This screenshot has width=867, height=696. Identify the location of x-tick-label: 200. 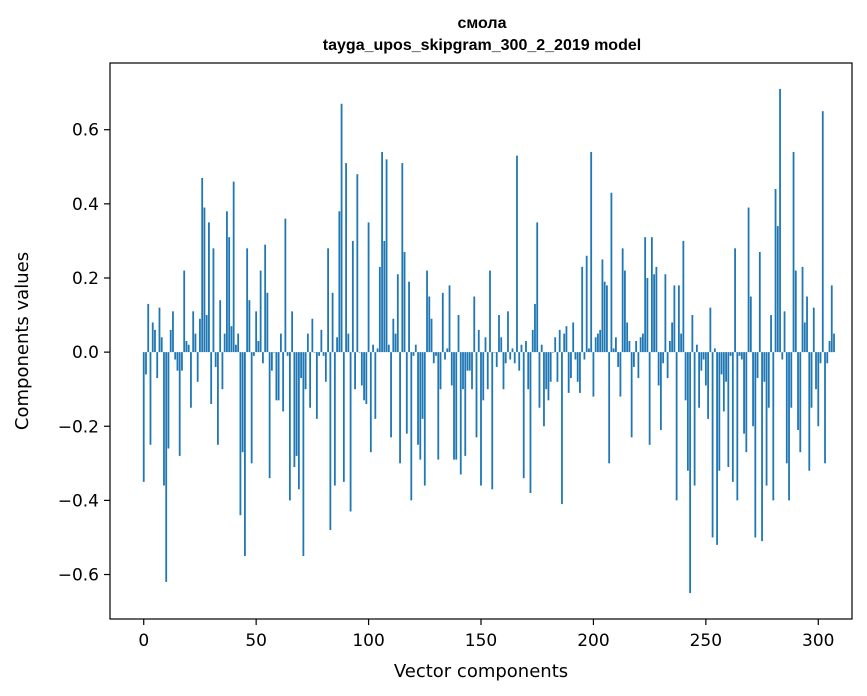
(593, 641).